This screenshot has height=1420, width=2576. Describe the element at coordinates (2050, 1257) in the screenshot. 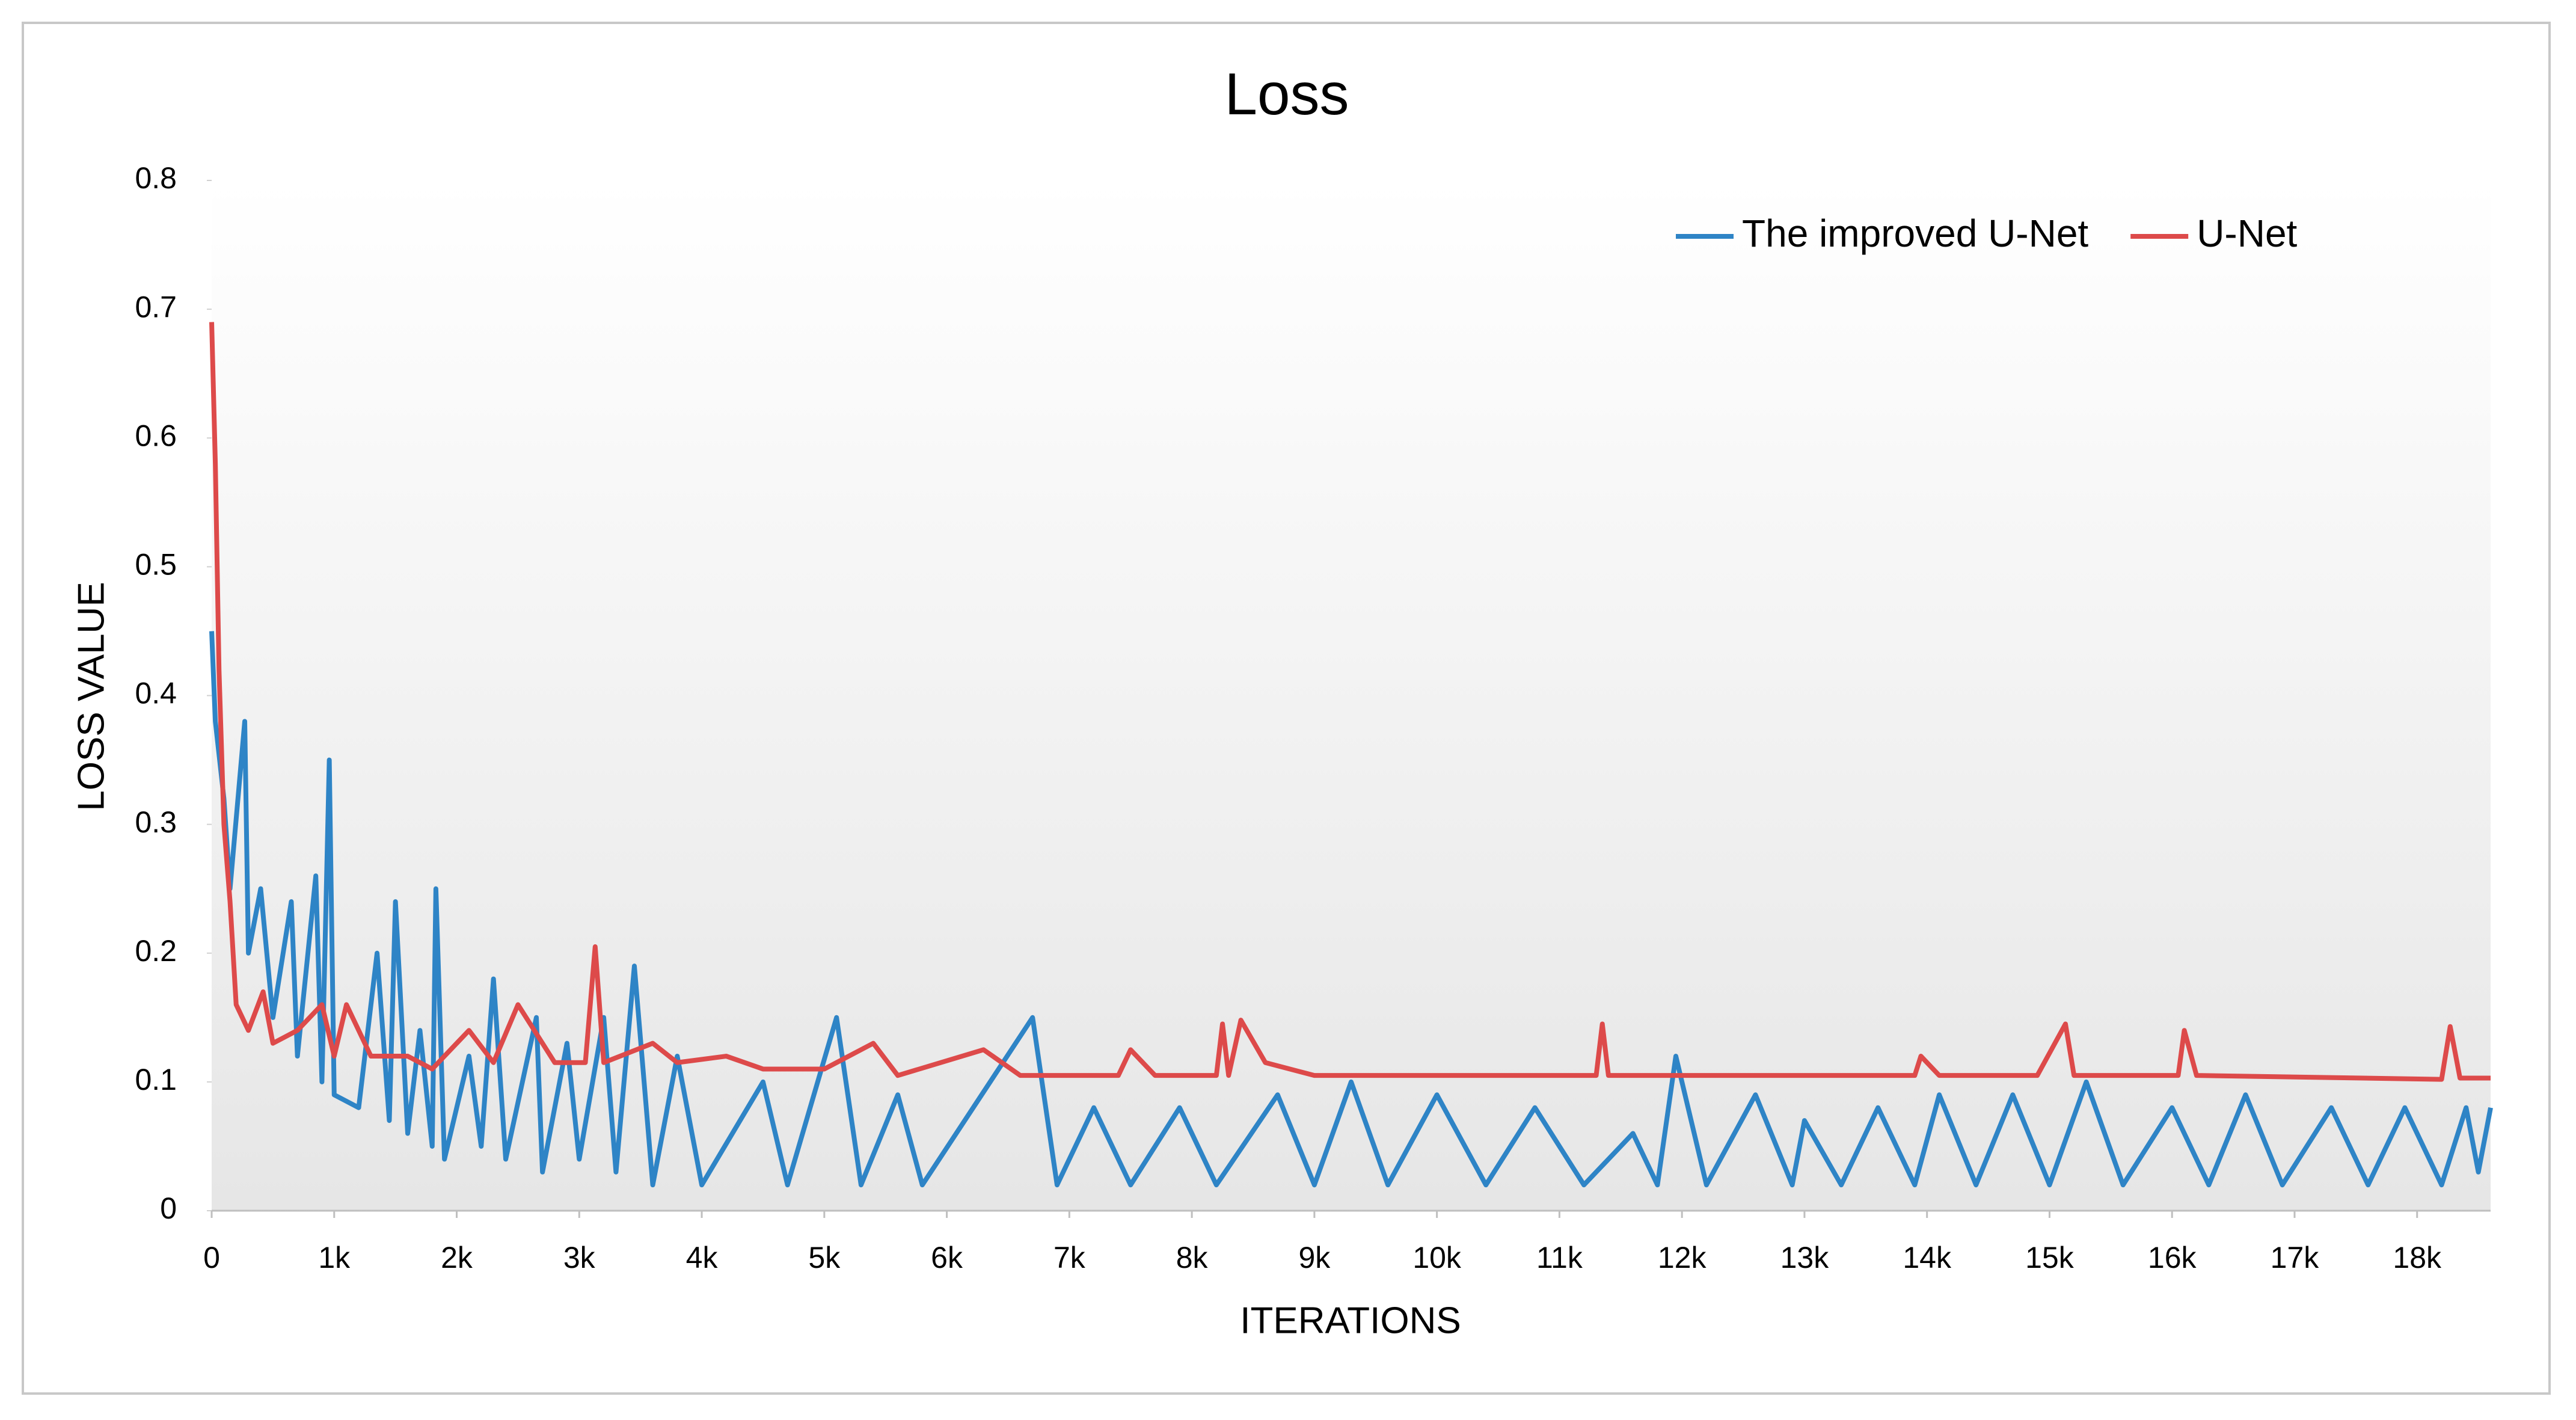

I see `x-tick-label: 15k` at that location.